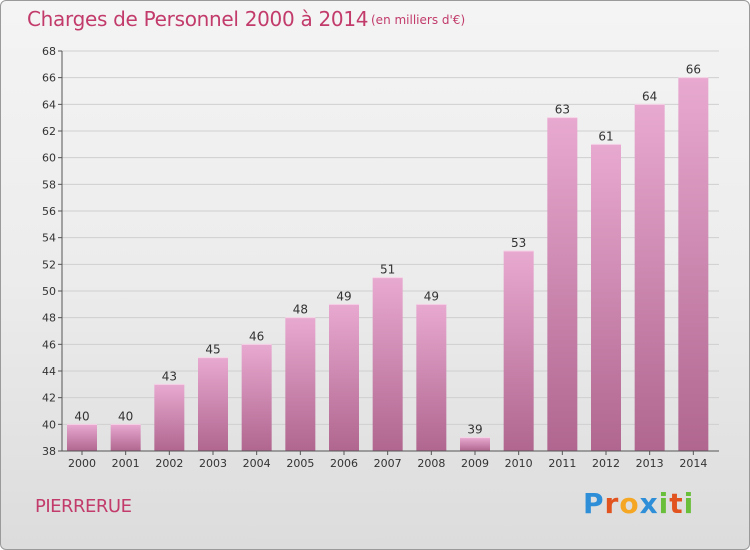 This screenshot has width=750, height=550. I want to click on x-tick-label: 2010, so click(519, 463).